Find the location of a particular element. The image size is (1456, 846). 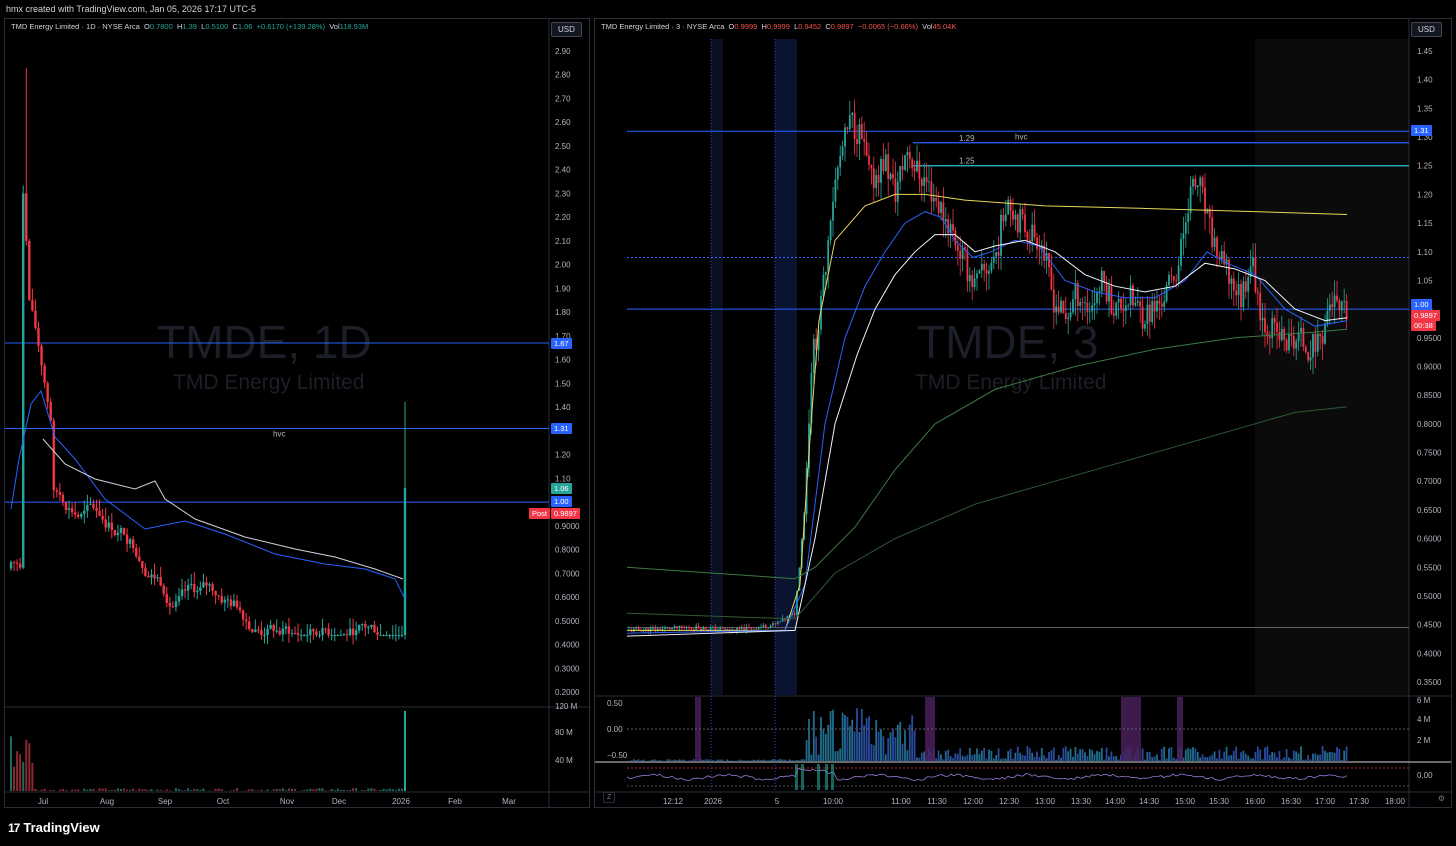

right-tag-1-31: 1.31 is located at coordinates (1421, 130).